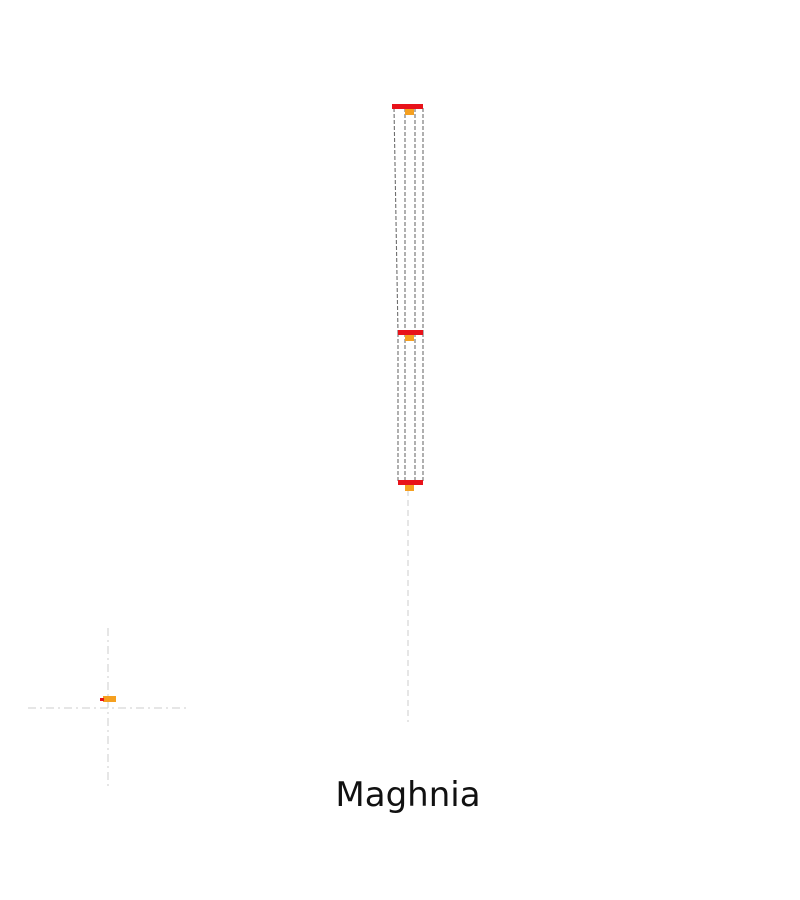 This screenshot has width=800, height=900. I want to click on top-crossbar, so click(407, 106).